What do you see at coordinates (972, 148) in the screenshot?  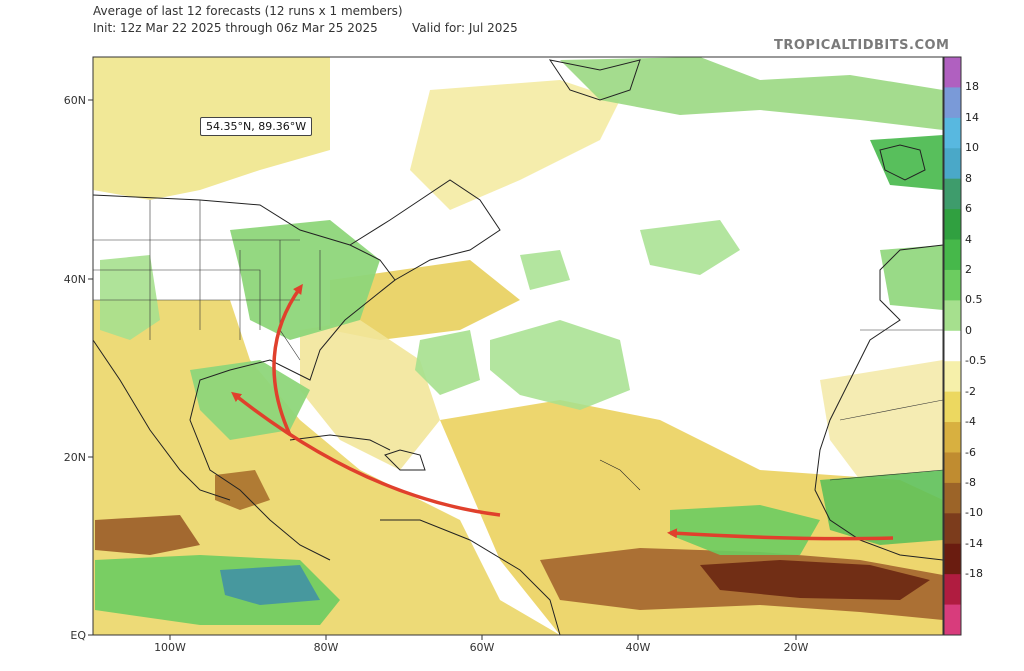 I see `colorbar-label: 10` at bounding box center [972, 148].